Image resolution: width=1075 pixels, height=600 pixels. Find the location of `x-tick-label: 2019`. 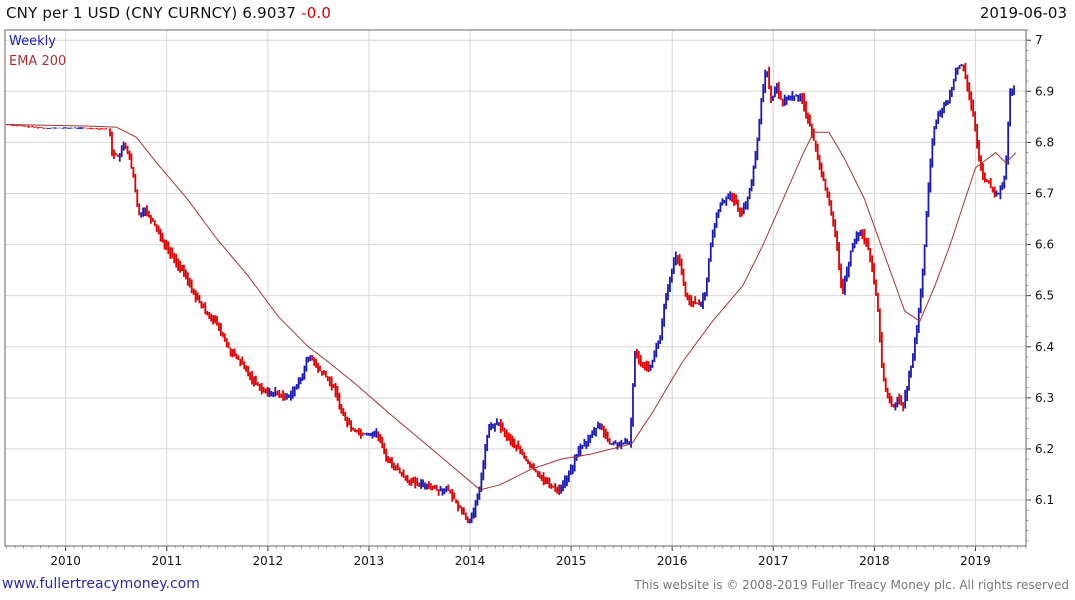

x-tick-label: 2019 is located at coordinates (975, 561).